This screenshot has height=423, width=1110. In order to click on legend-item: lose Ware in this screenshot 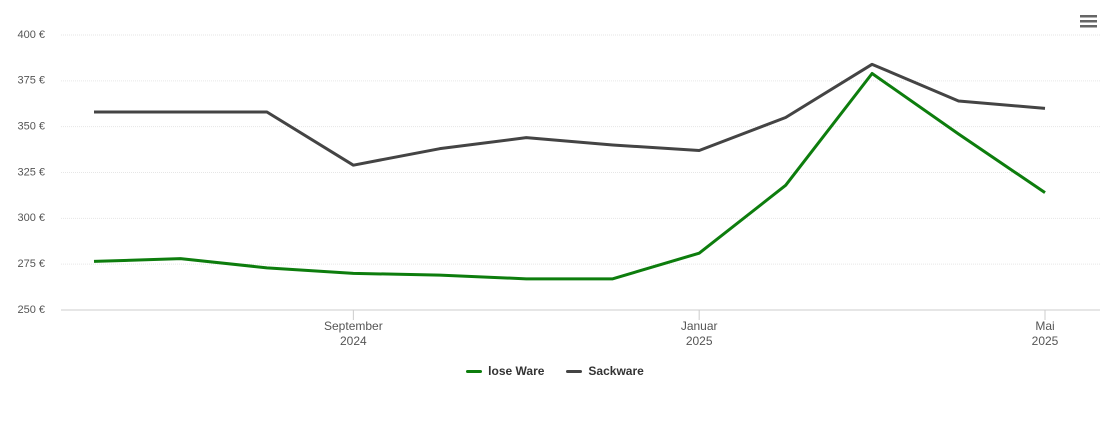, I will do `click(505, 371)`.